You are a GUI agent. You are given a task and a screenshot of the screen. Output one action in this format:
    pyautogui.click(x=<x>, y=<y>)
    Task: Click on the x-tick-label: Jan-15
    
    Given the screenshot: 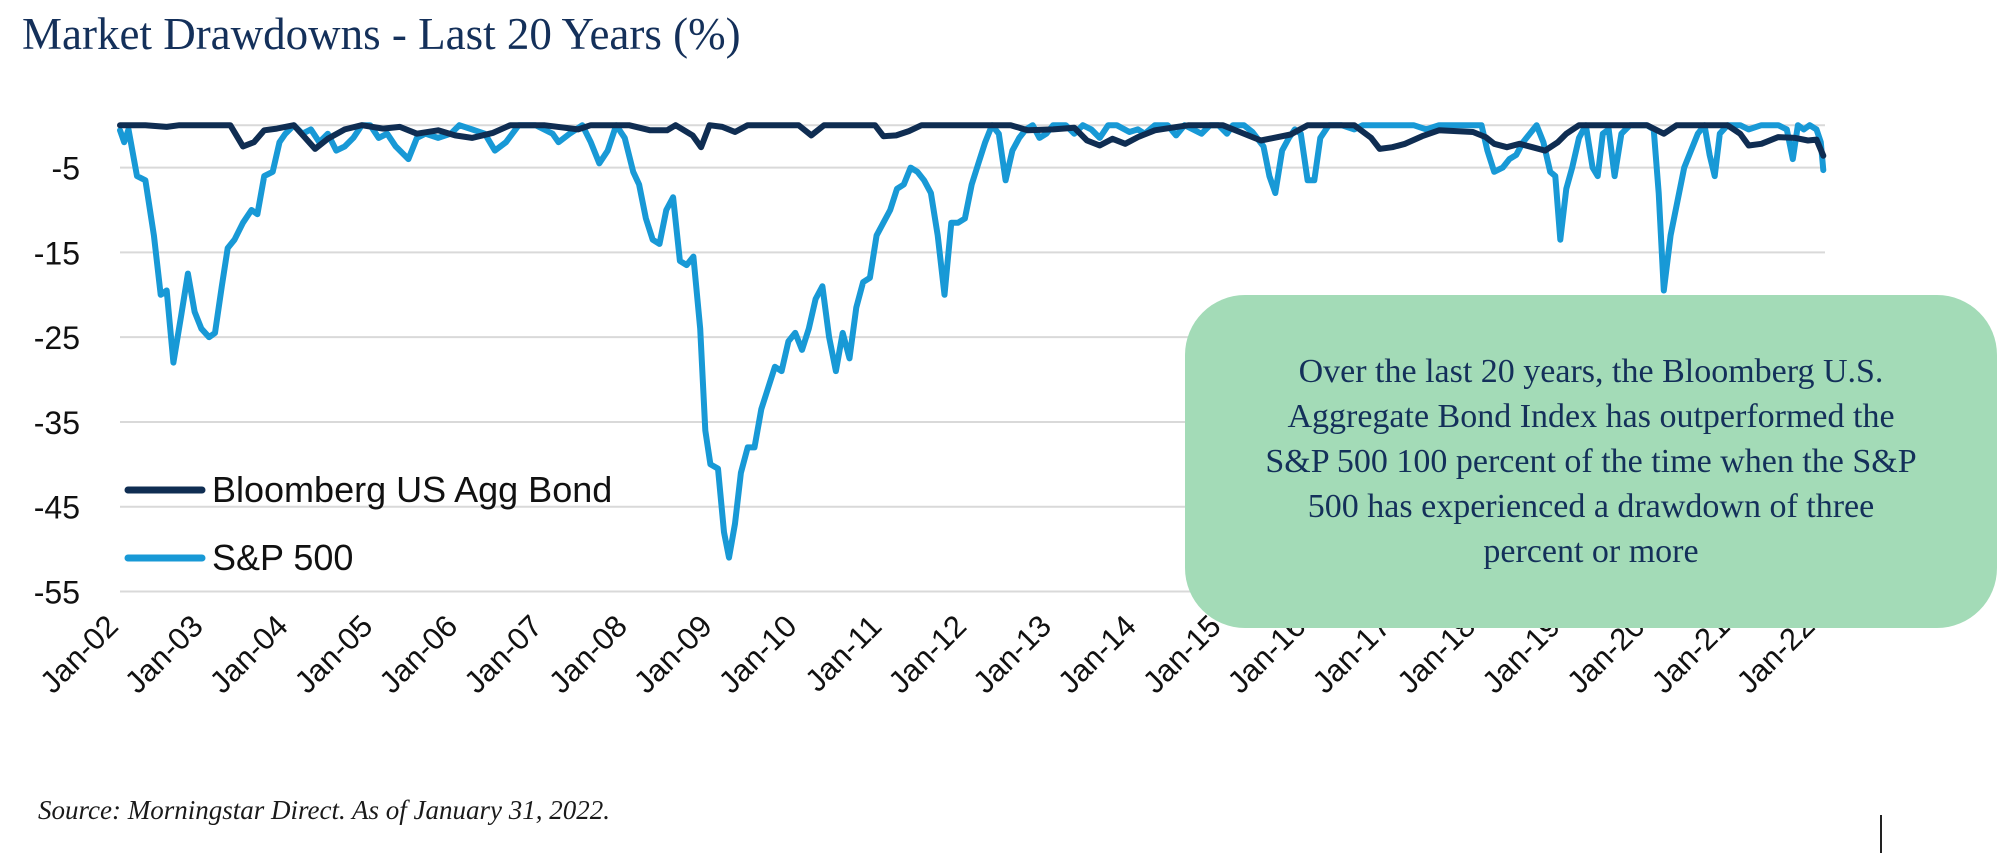 What is the action you would take?
    pyautogui.click(x=1182, y=654)
    